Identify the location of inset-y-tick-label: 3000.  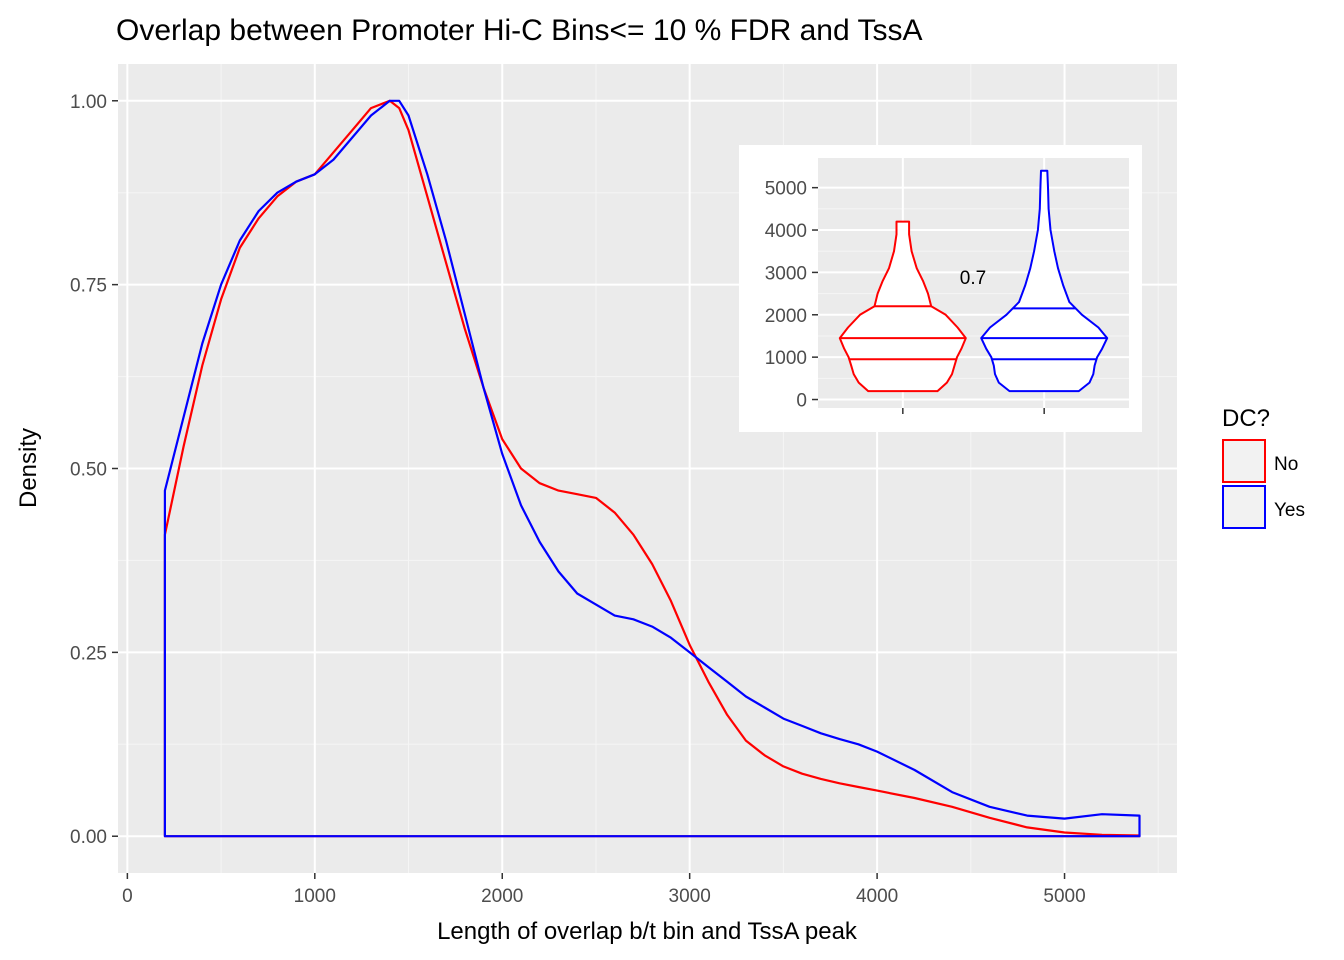
(786, 273).